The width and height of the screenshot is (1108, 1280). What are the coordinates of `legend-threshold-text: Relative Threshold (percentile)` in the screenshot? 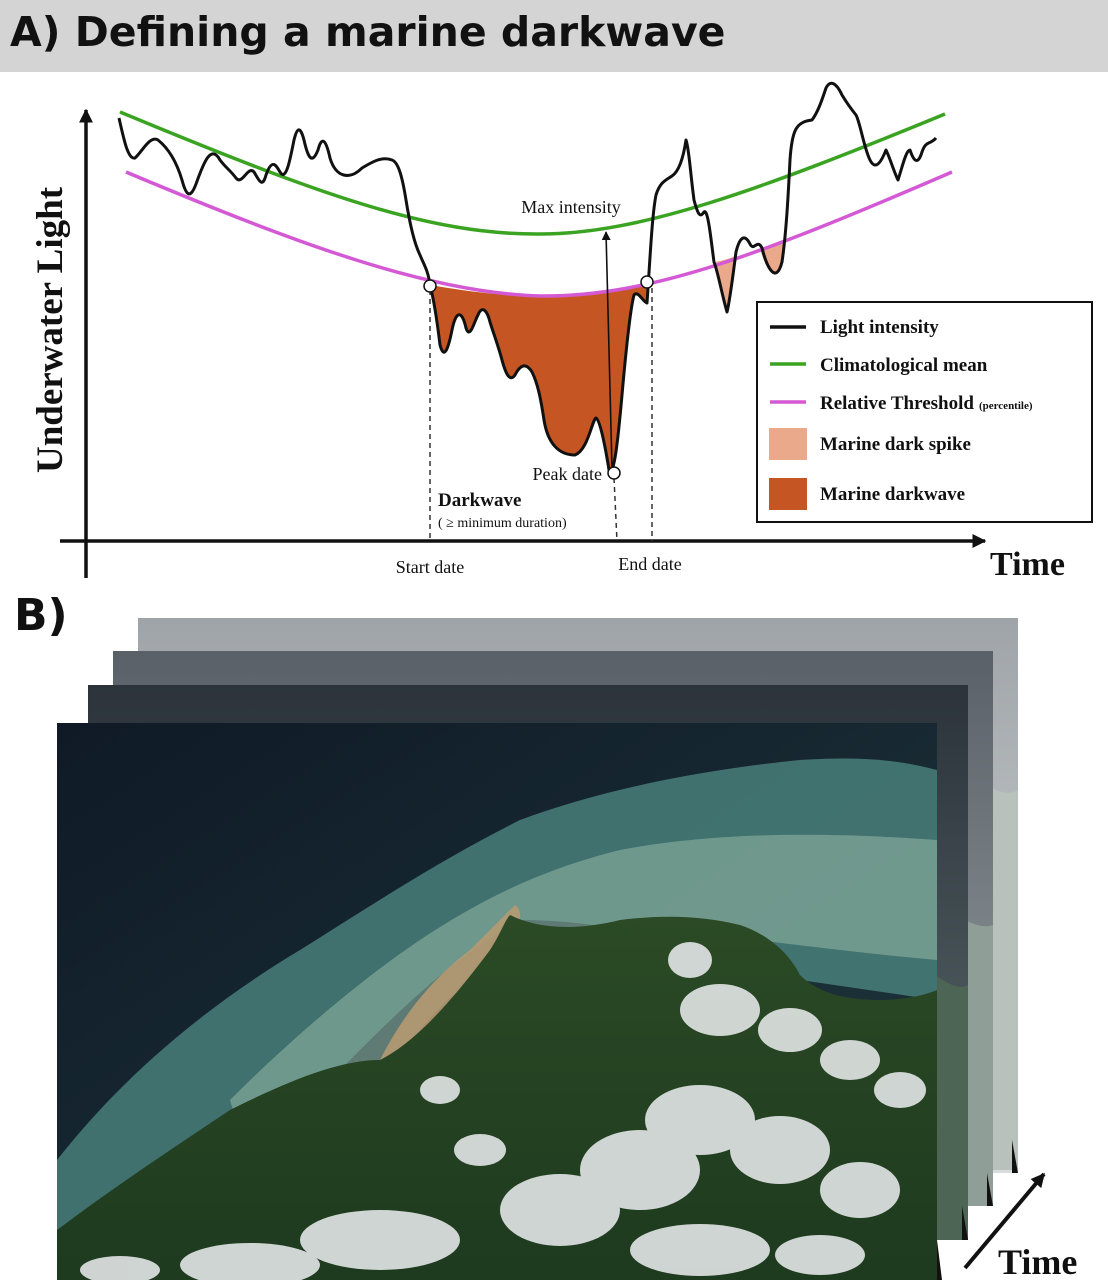 It's located at (926, 403).